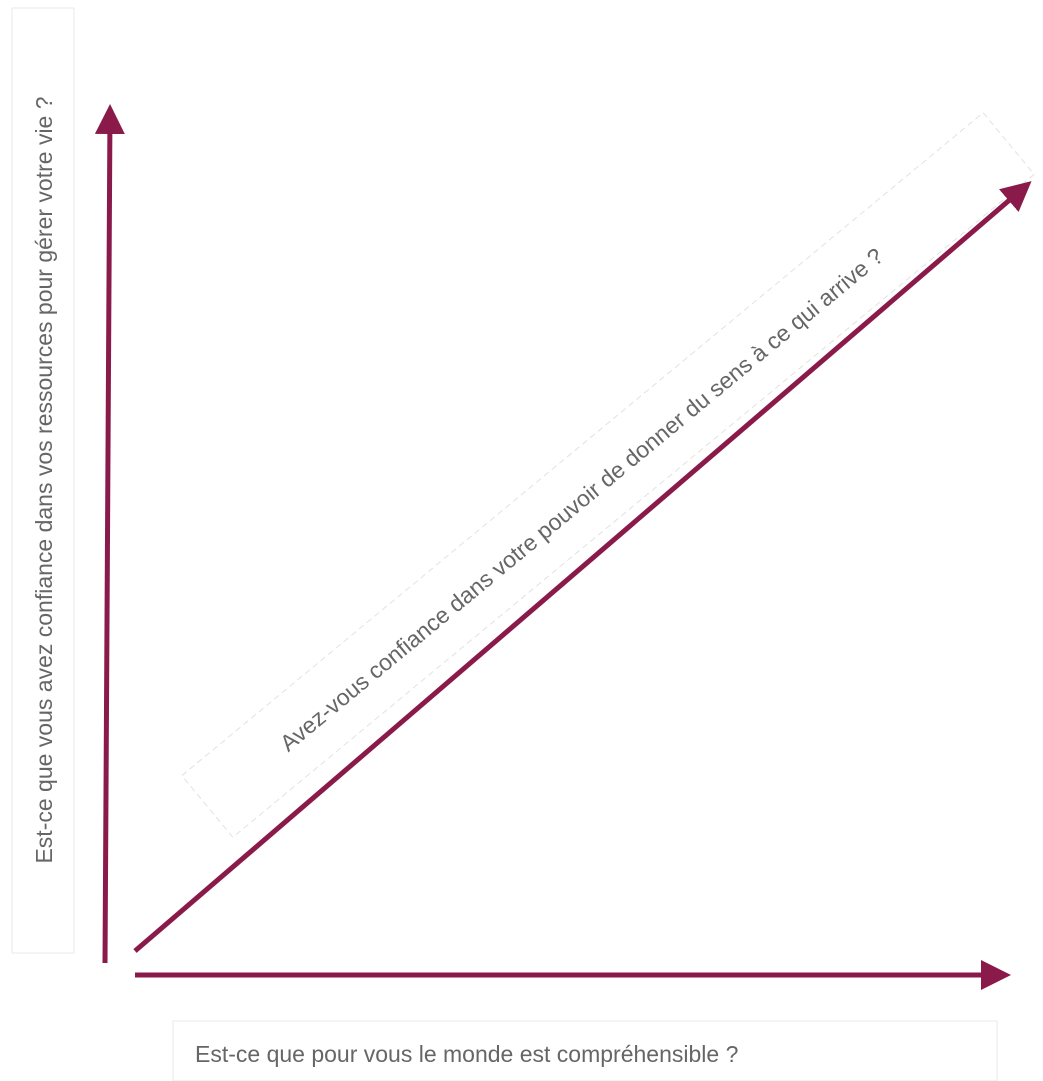 This screenshot has width=1043, height=1081. I want to click on x-axis-label-box, so click(585, 1050).